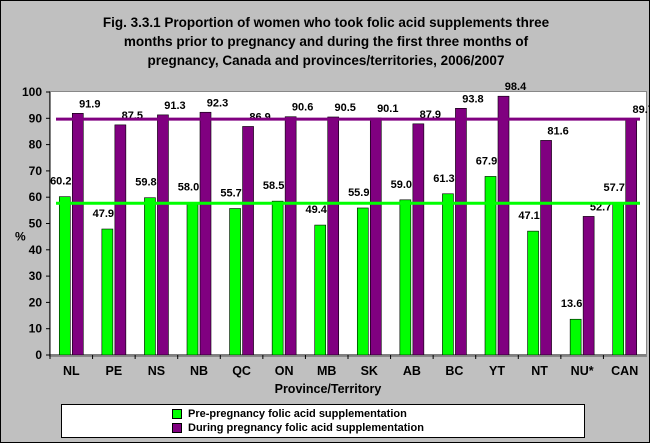 The height and width of the screenshot is (443, 650). I want to click on x-tick-label-nb: NB, so click(199, 371).